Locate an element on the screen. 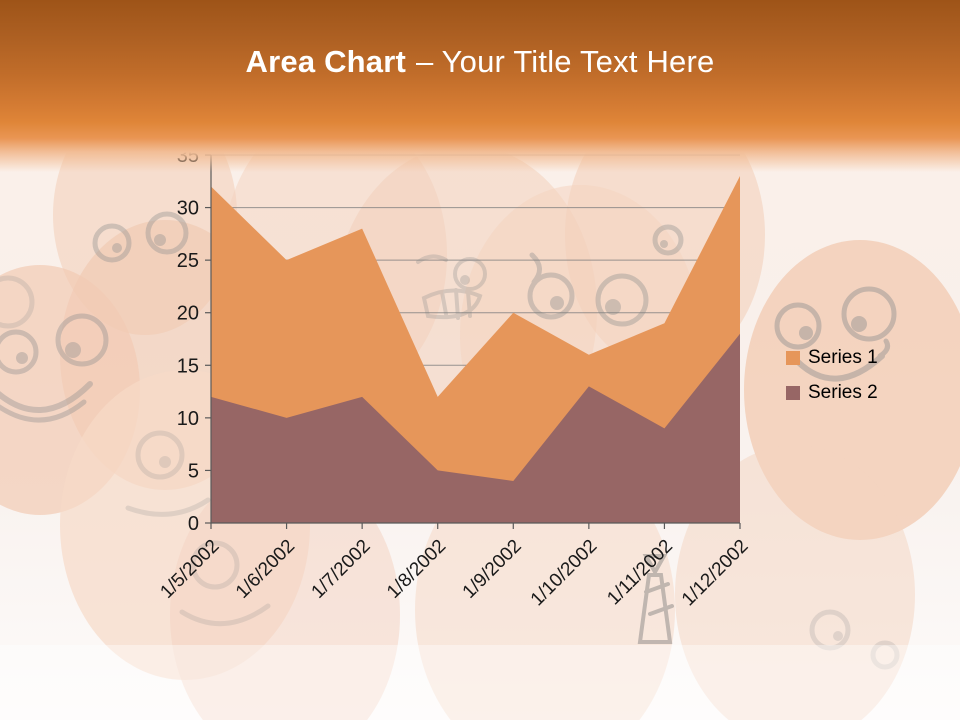 The image size is (960, 720). floor-glow is located at coordinates (480, 682).